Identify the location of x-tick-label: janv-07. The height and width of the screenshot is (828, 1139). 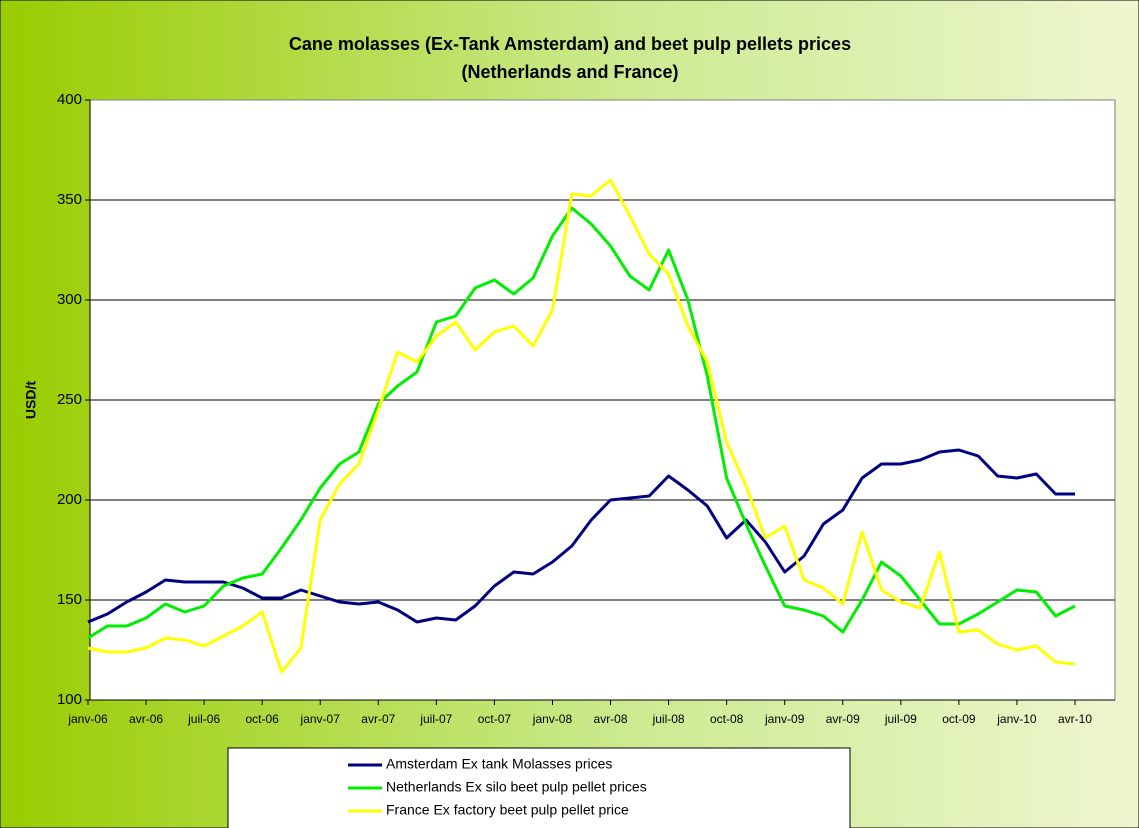
(320, 719).